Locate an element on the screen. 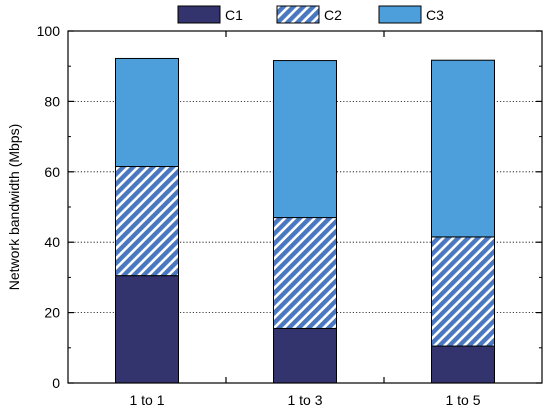 The height and width of the screenshot is (409, 550). y-tick-label: 20 is located at coordinates (52, 313).